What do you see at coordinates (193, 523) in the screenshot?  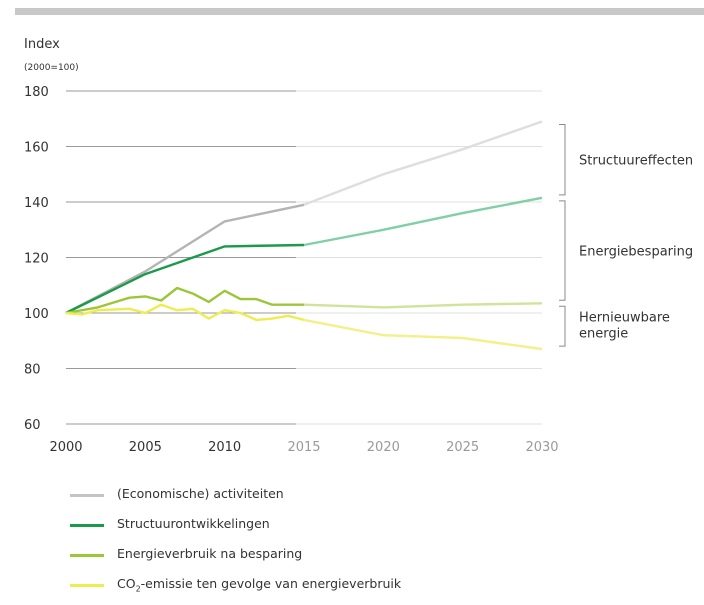 I see `legend-label-structuurontwikkelingen: Structuurontwikkelingen` at bounding box center [193, 523].